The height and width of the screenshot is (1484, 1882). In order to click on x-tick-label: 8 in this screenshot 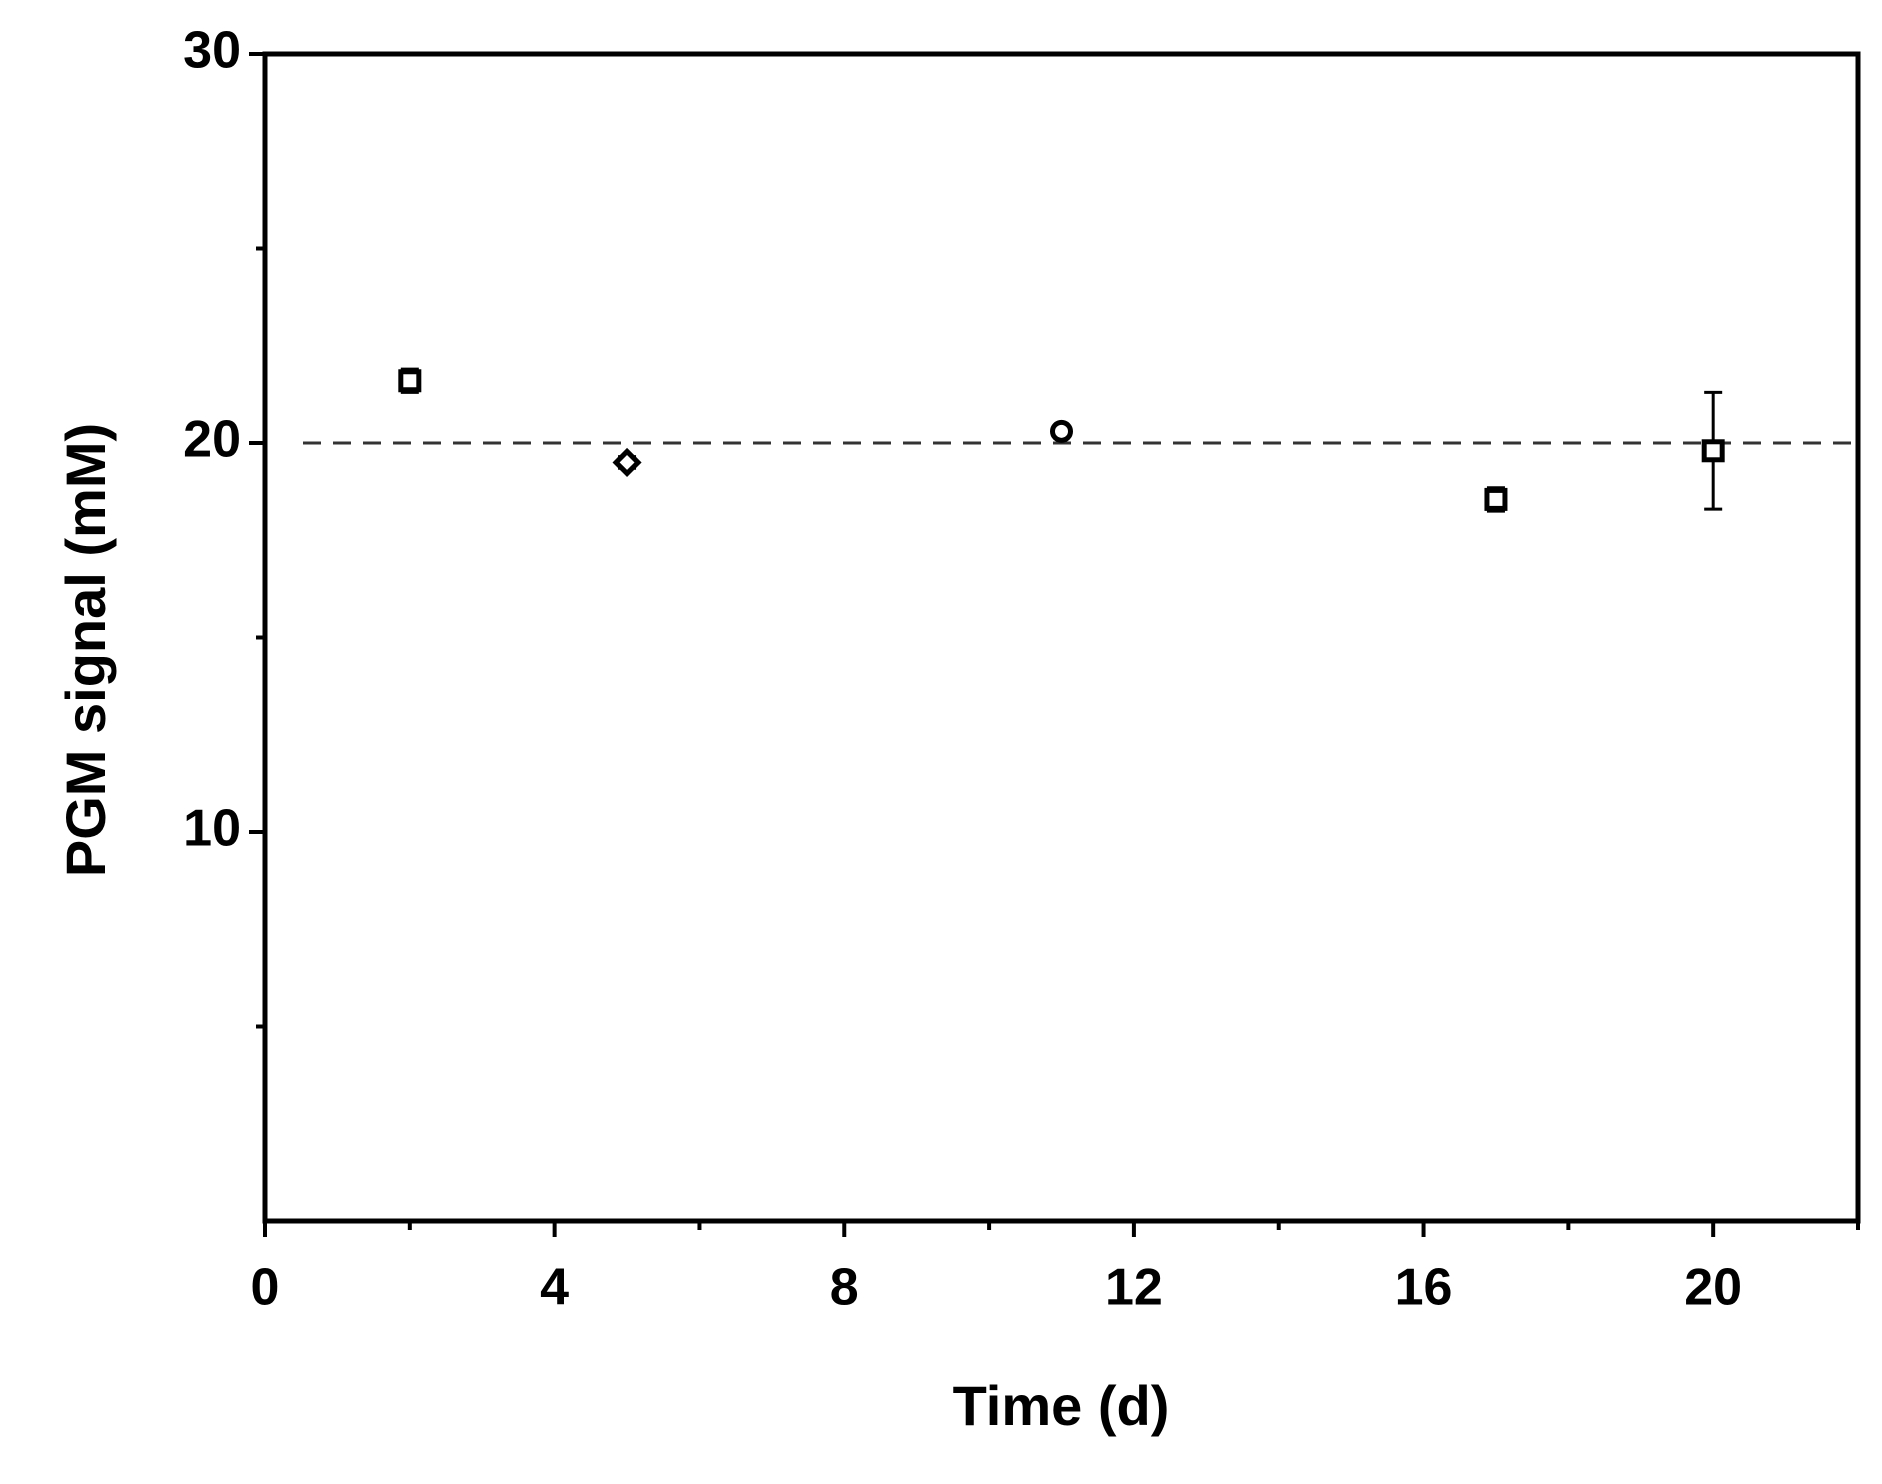, I will do `click(844, 1288)`.